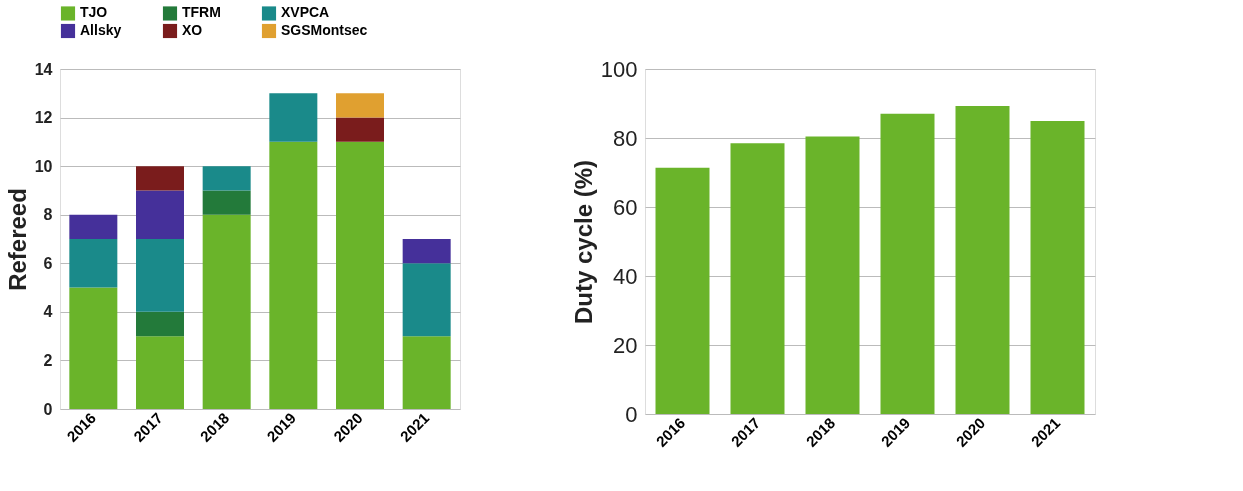  What do you see at coordinates (324, 30) in the screenshot?
I see `legend-label: SGSMontsec` at bounding box center [324, 30].